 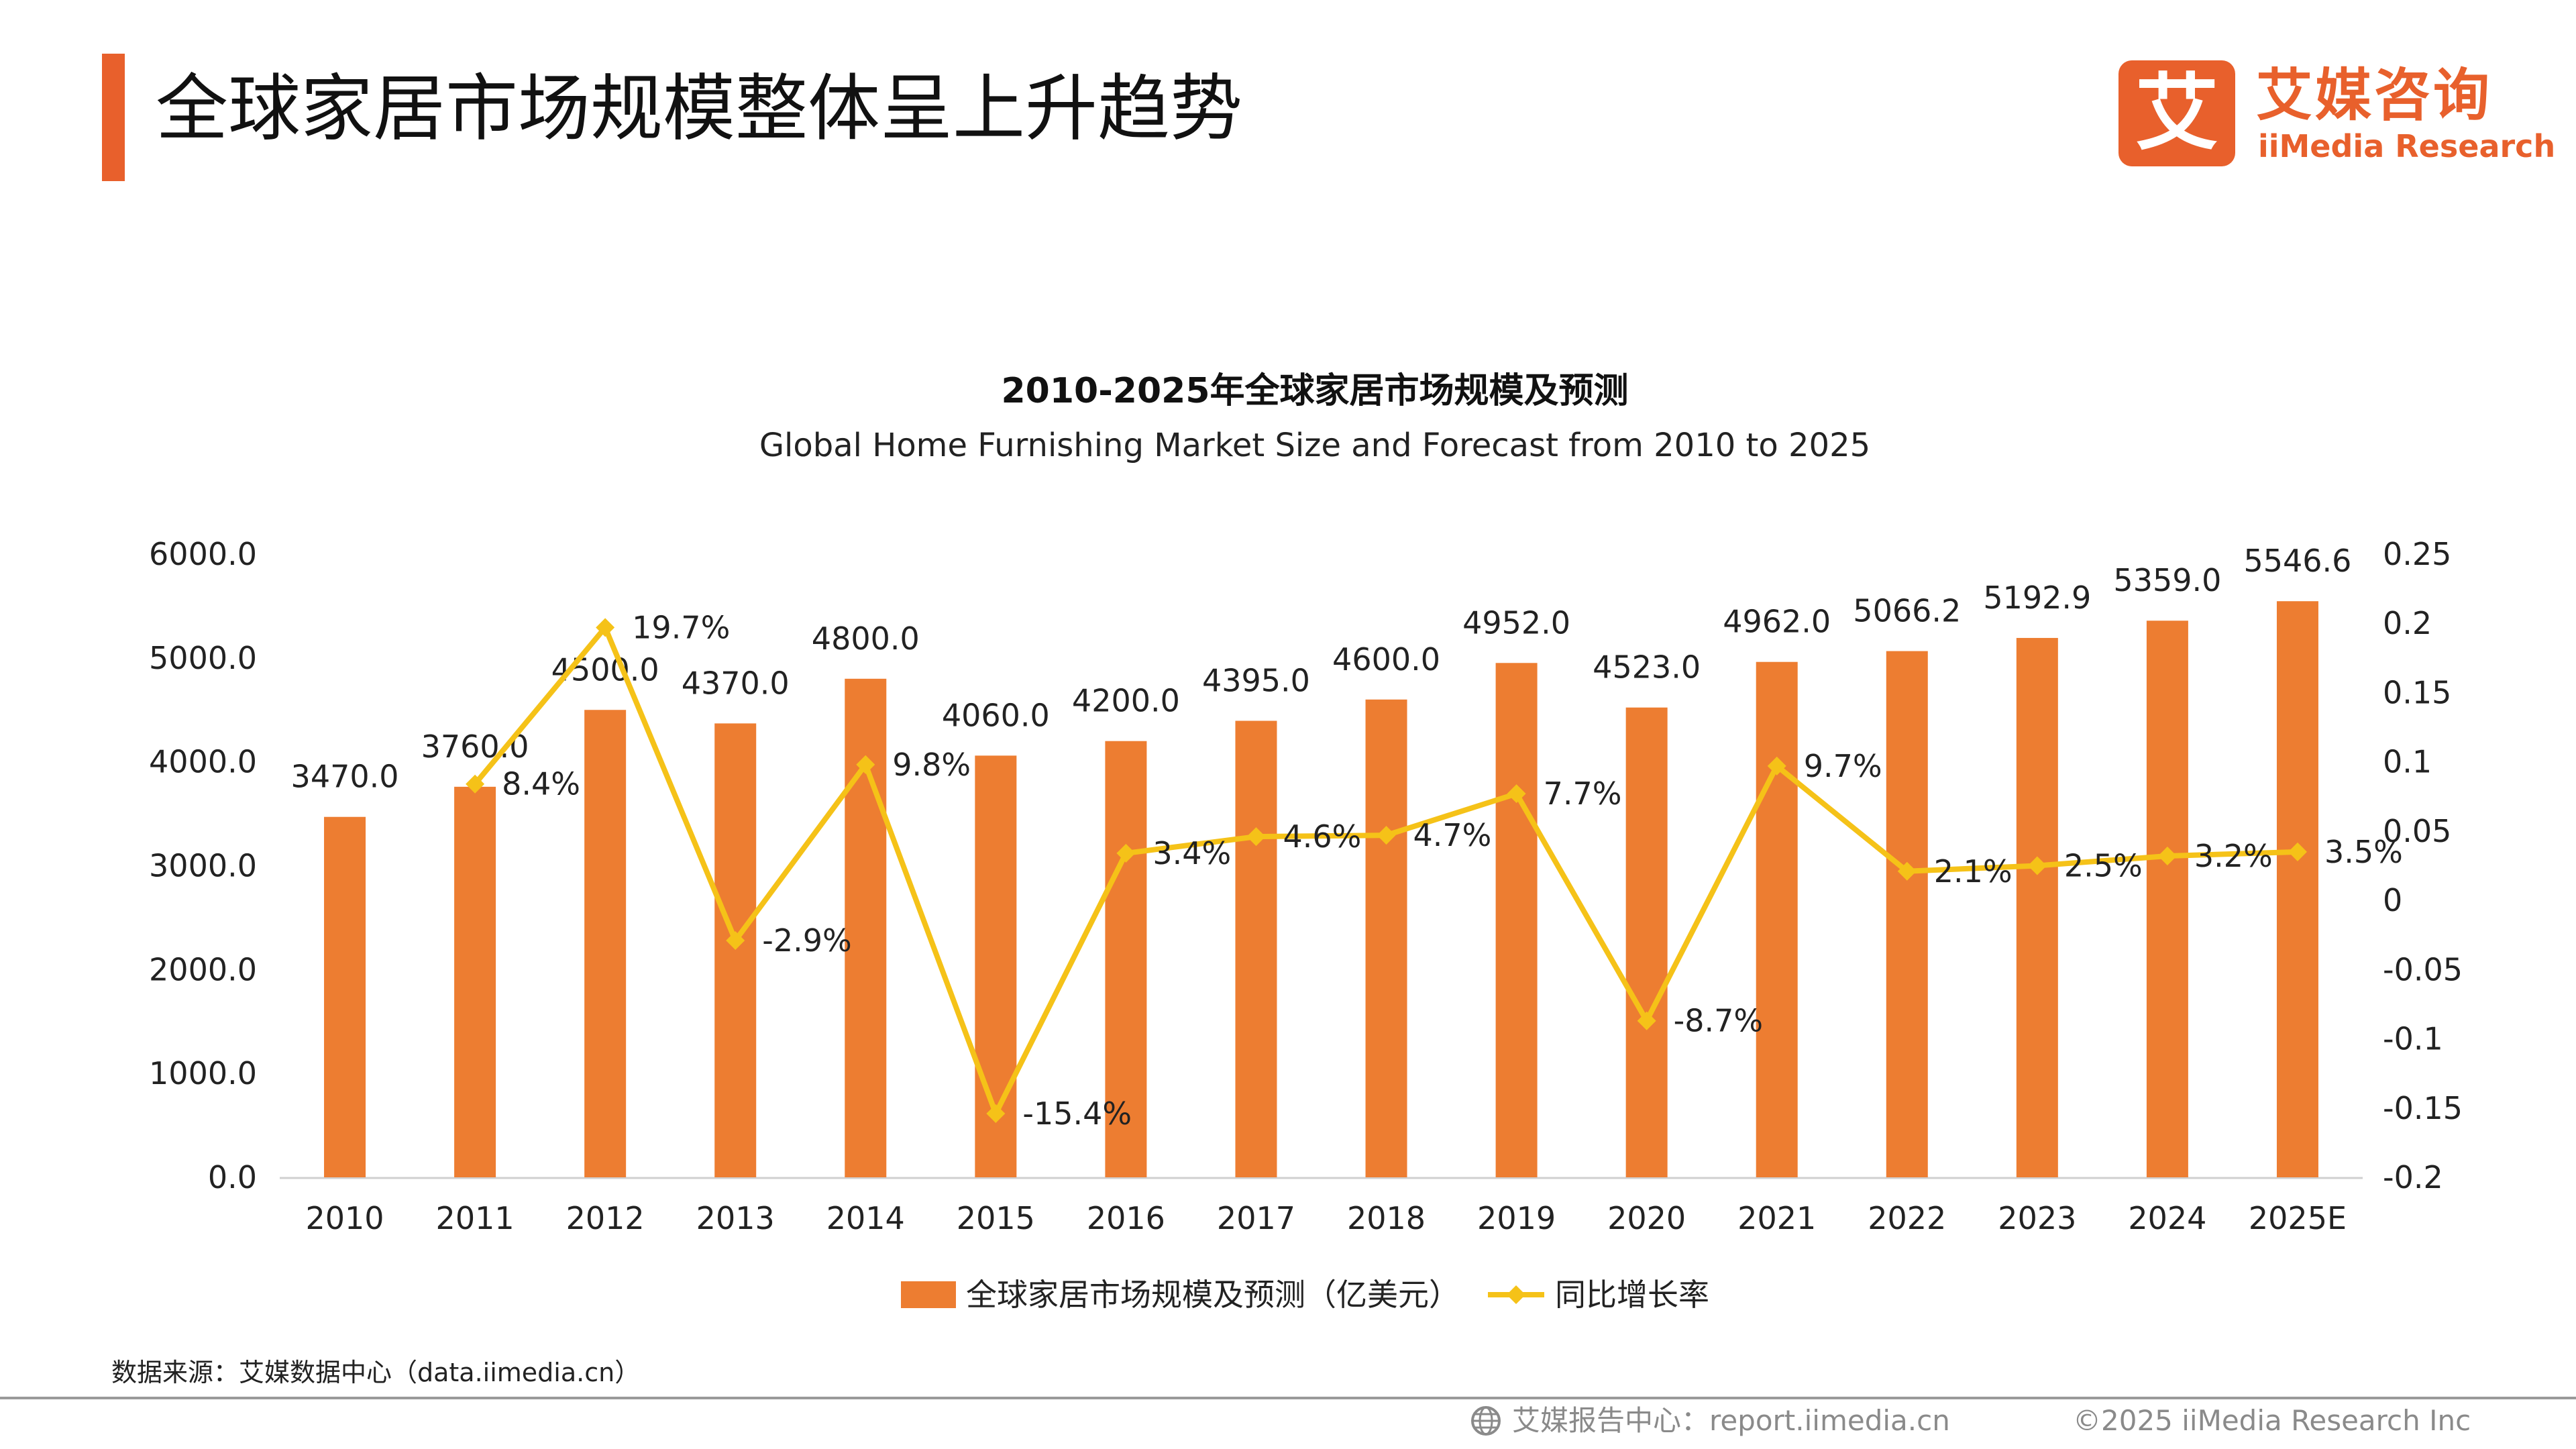 I want to click on data-source: 数据来源：艾媒数据中心（data.iimedia.cn）, so click(x=376, y=1372).